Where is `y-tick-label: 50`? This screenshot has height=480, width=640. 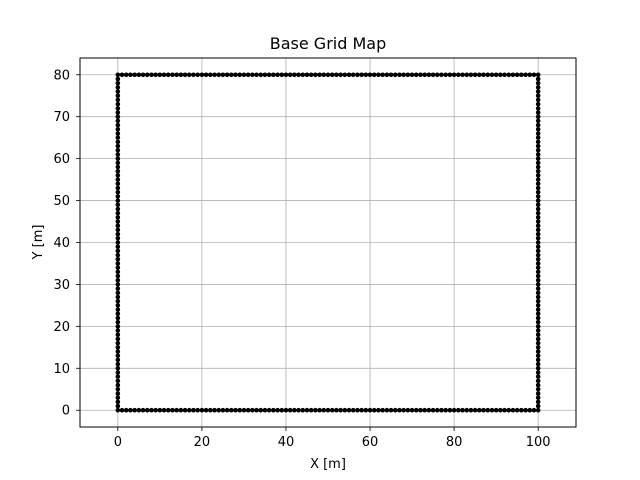 y-tick-label: 50 is located at coordinates (61, 201).